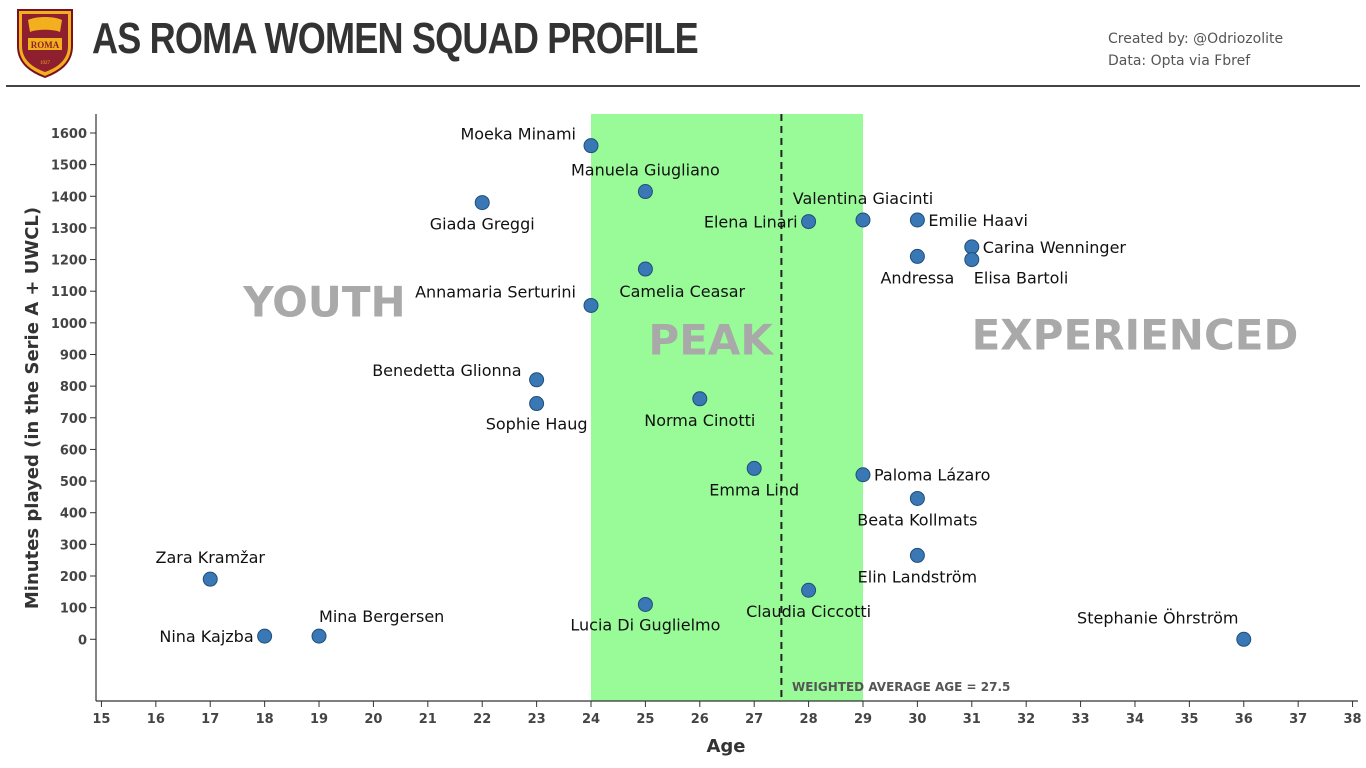 The width and height of the screenshot is (1366, 768). What do you see at coordinates (73, 545) in the screenshot?
I see `y-tick-label: 300` at bounding box center [73, 545].